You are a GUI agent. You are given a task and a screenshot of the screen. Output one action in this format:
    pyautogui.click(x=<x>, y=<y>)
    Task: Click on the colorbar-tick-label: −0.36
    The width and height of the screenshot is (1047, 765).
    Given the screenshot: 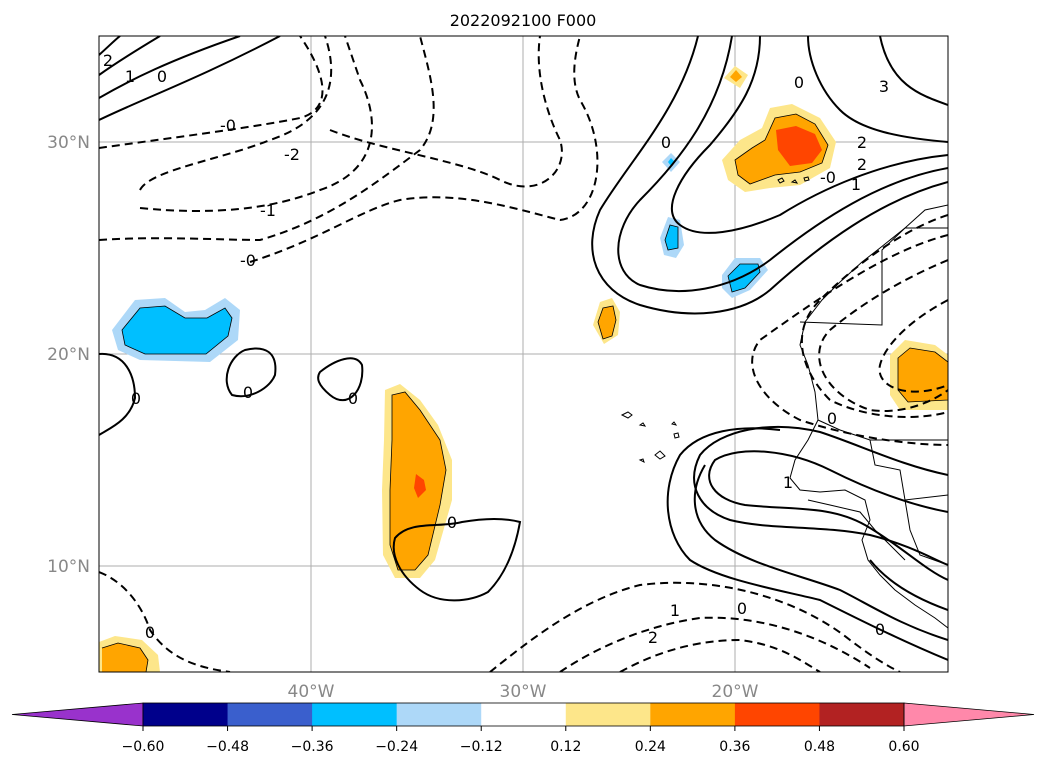 What is the action you would take?
    pyautogui.click(x=312, y=747)
    